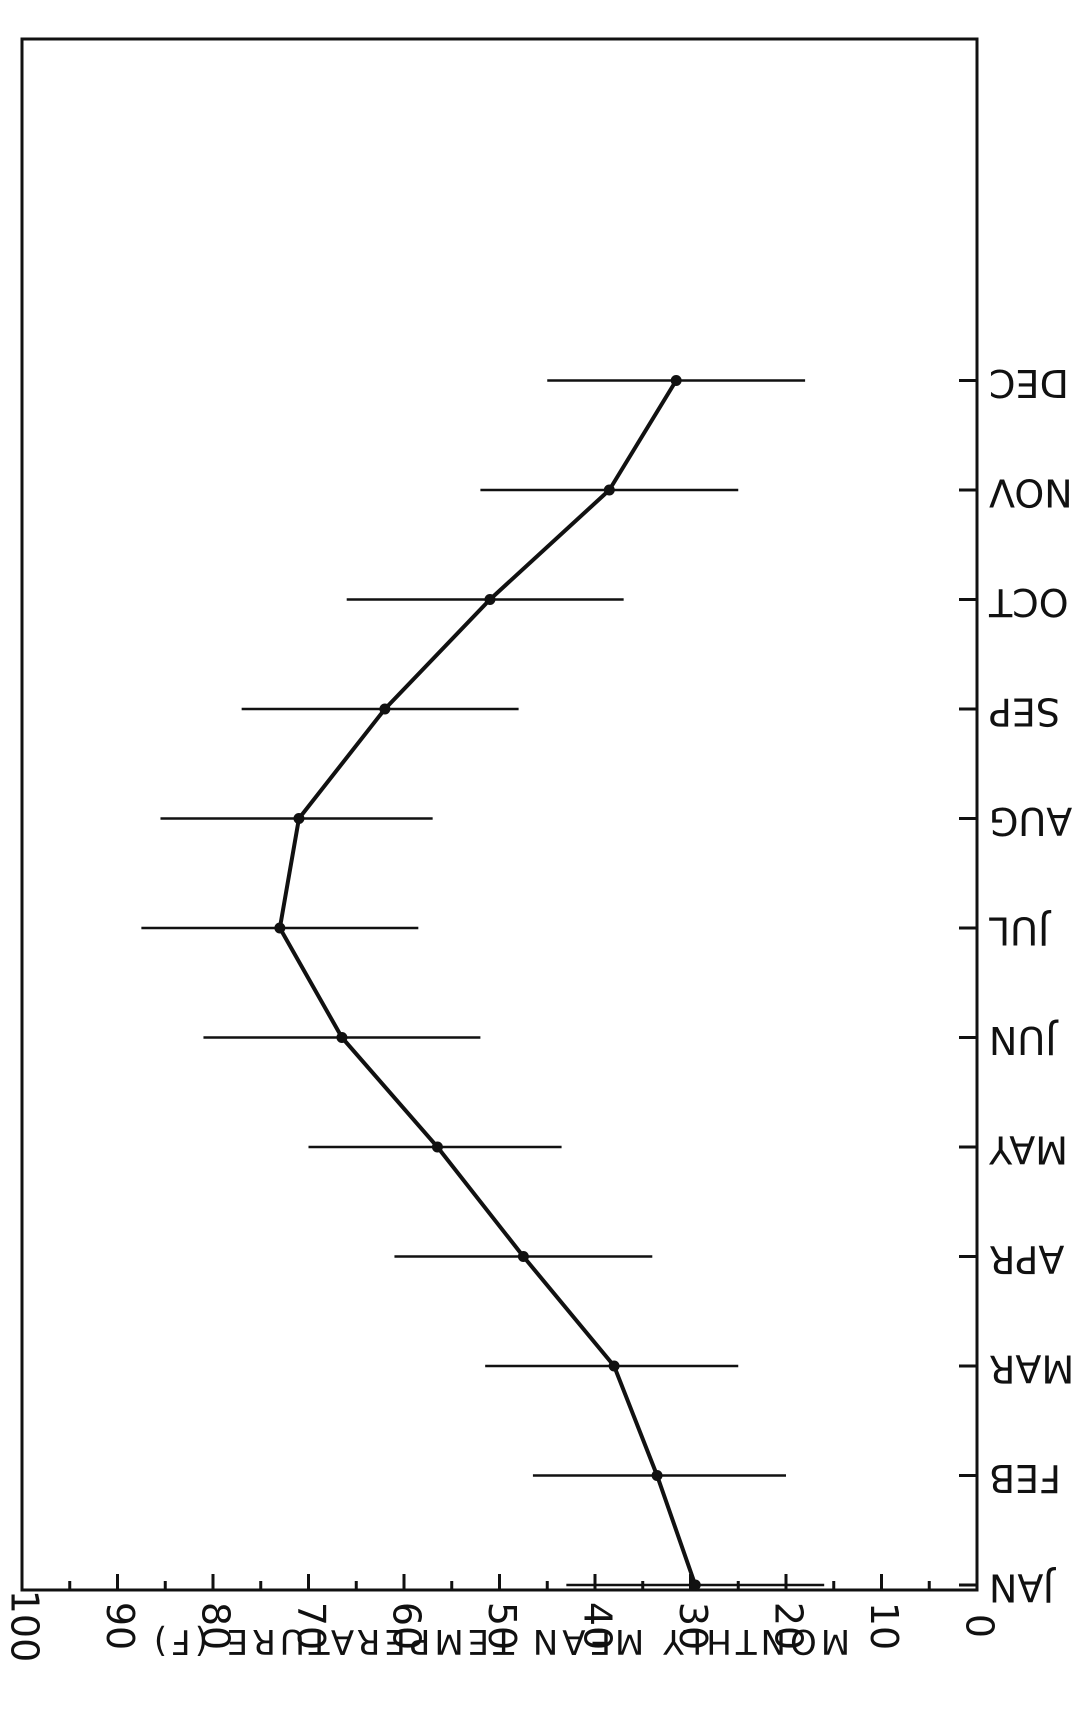 This screenshot has width=1078, height=1735. What do you see at coordinates (1025, 1478) in the screenshot?
I see `x-tick-label: FEB` at bounding box center [1025, 1478].